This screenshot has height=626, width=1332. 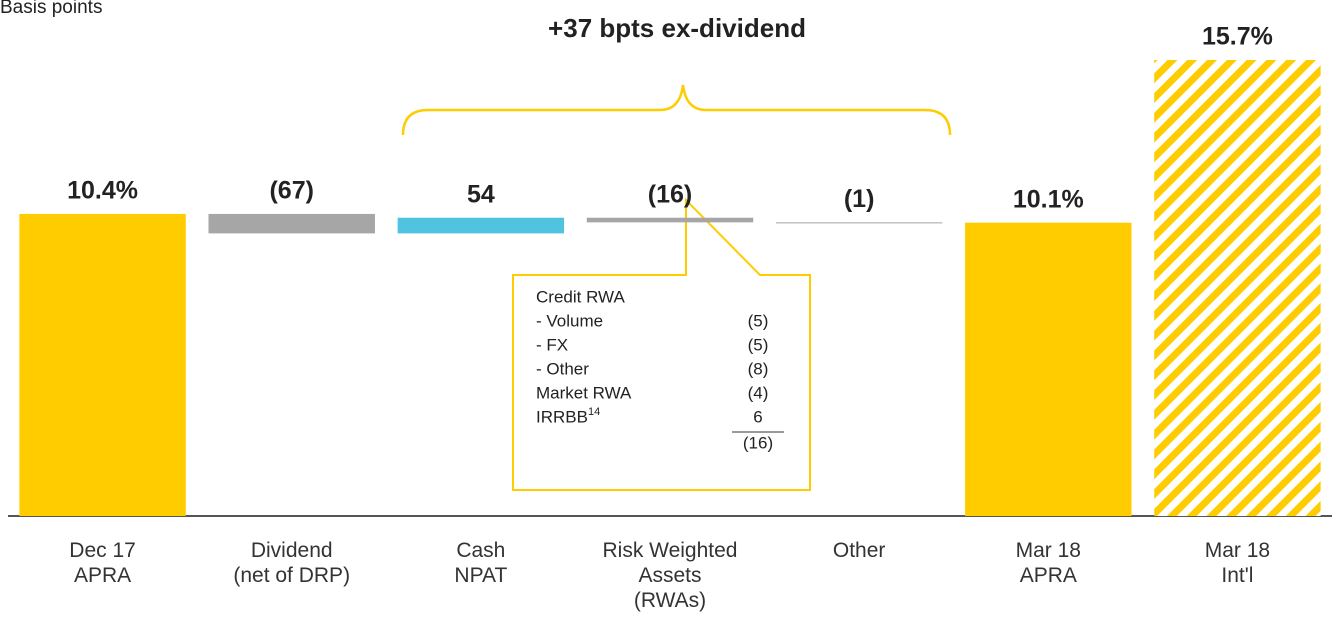 I want to click on bracket, so click(x=676, y=110).